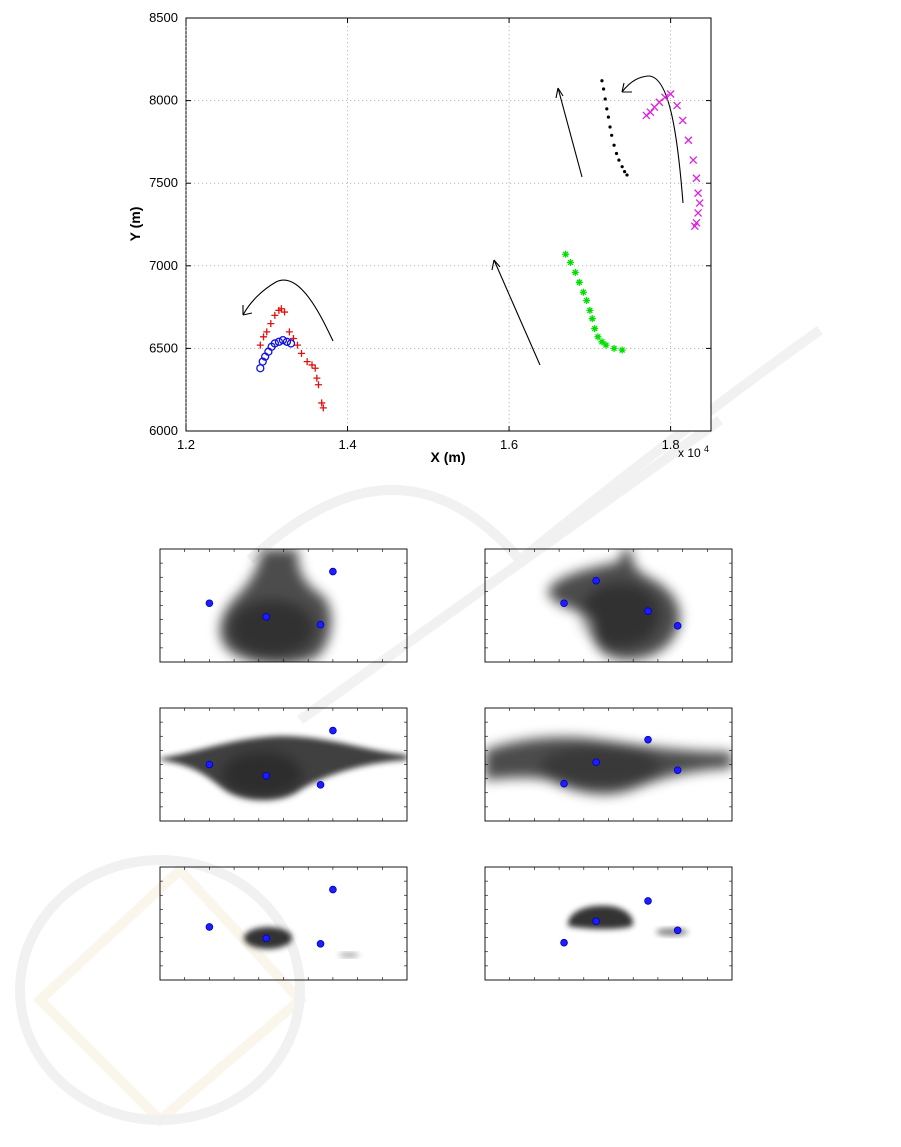 The width and height of the screenshot is (901, 1147). Describe the element at coordinates (463, 220) in the screenshot. I see `direction-arrows` at that location.